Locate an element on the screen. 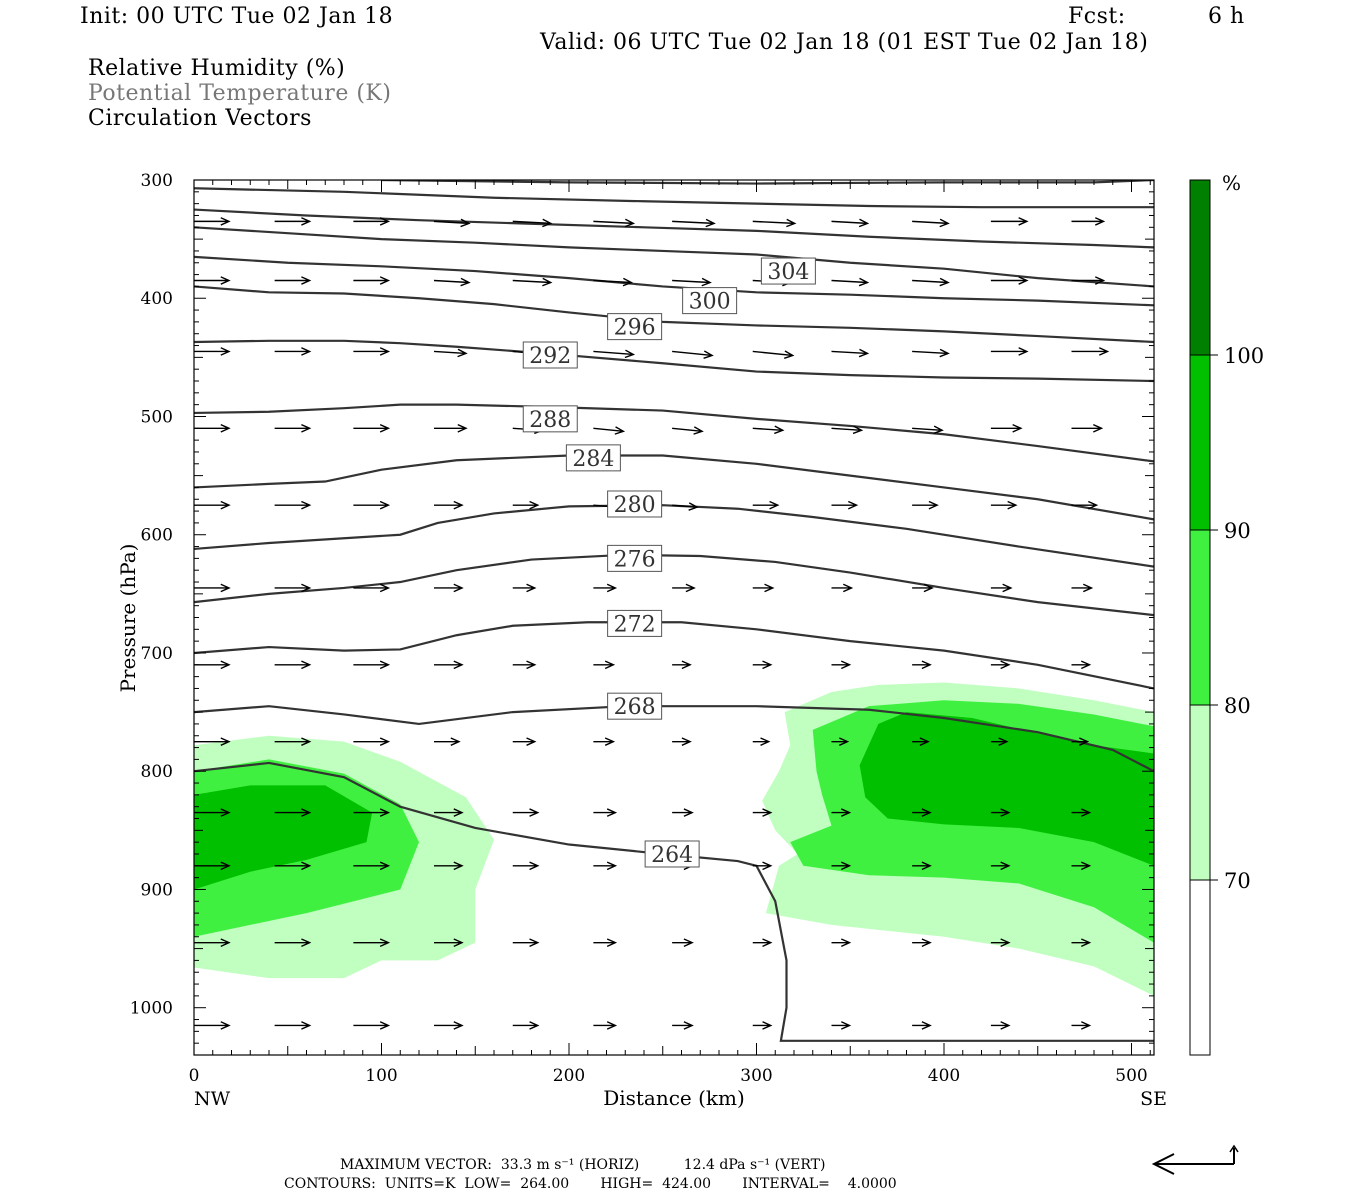 The image size is (1350, 1200). contour-label-264: 264 is located at coordinates (672, 855).